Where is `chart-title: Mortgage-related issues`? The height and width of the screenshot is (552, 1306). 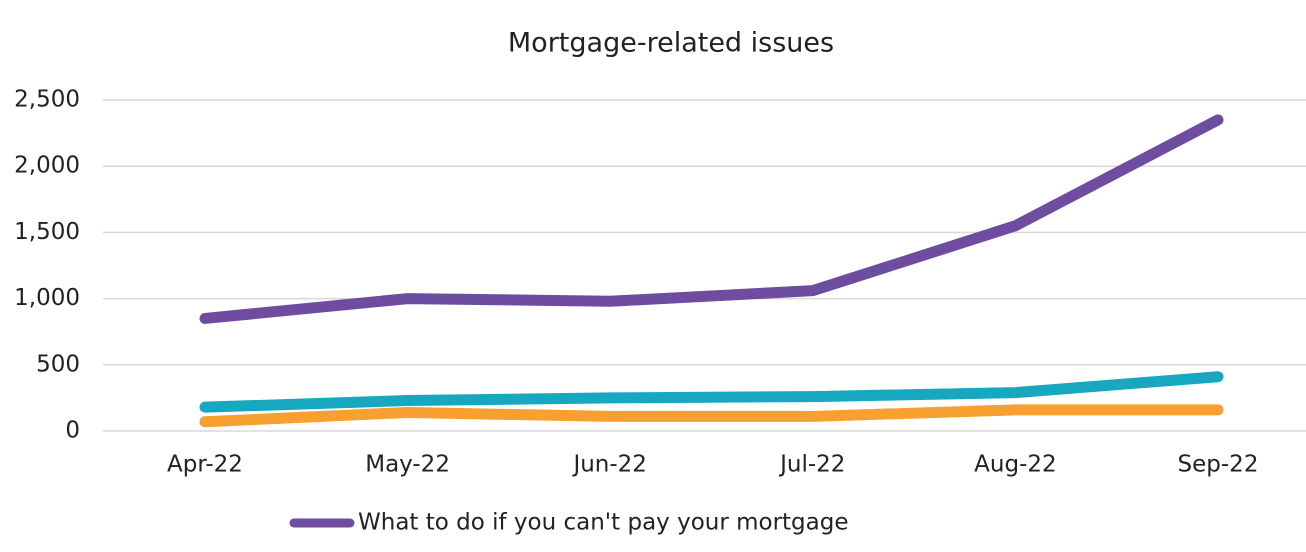
chart-title: Mortgage-related issues is located at coordinates (671, 43).